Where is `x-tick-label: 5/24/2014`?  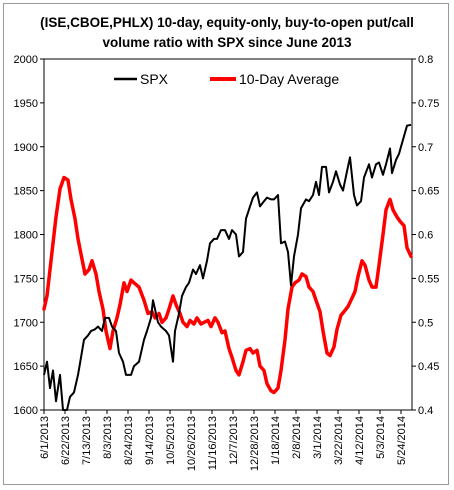
x-tick-label: 5/24/2014 is located at coordinates (402, 440).